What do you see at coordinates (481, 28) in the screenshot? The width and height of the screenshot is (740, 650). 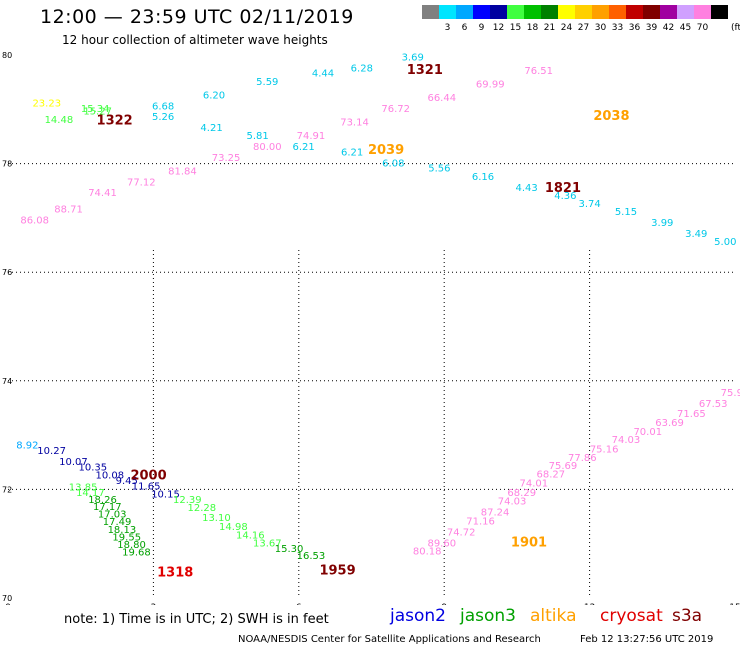 I see `legend-label: 9` at bounding box center [481, 28].